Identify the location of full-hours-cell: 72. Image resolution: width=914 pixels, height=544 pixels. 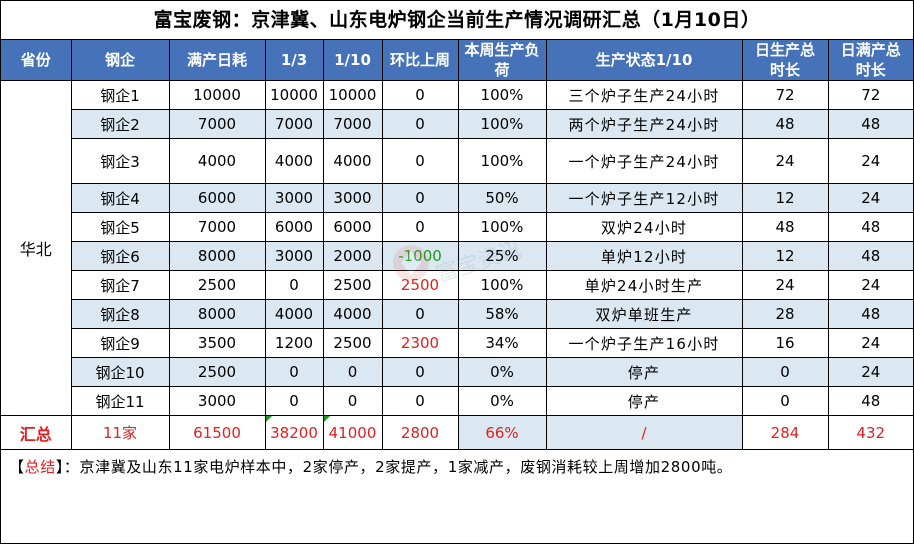
(870, 95).